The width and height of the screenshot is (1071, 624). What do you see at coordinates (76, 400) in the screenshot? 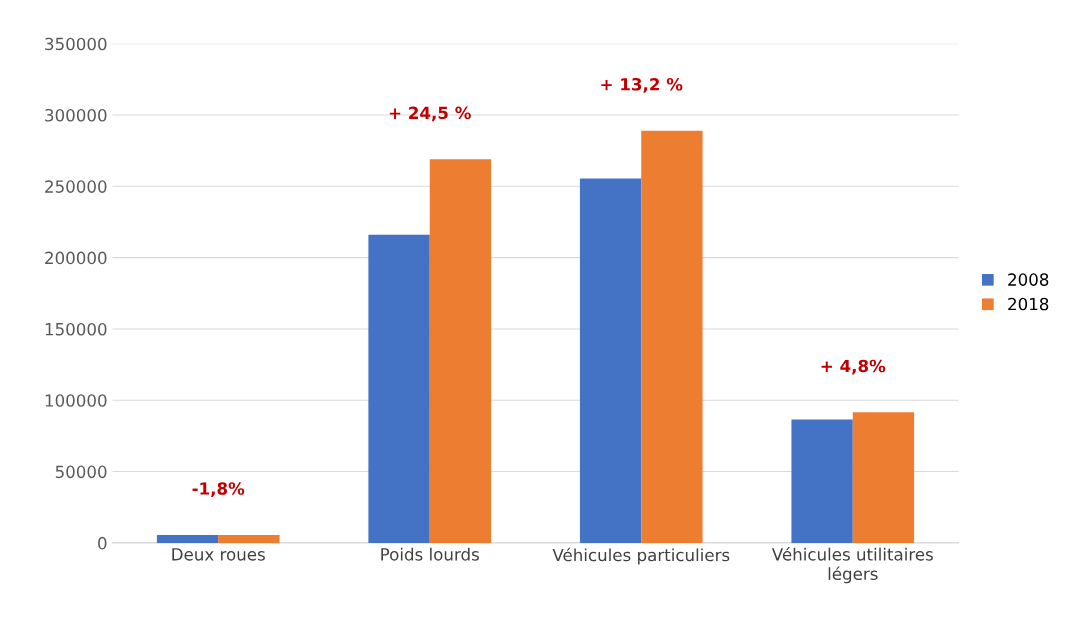
I see `y-tick-label: 100000` at bounding box center [76, 400].